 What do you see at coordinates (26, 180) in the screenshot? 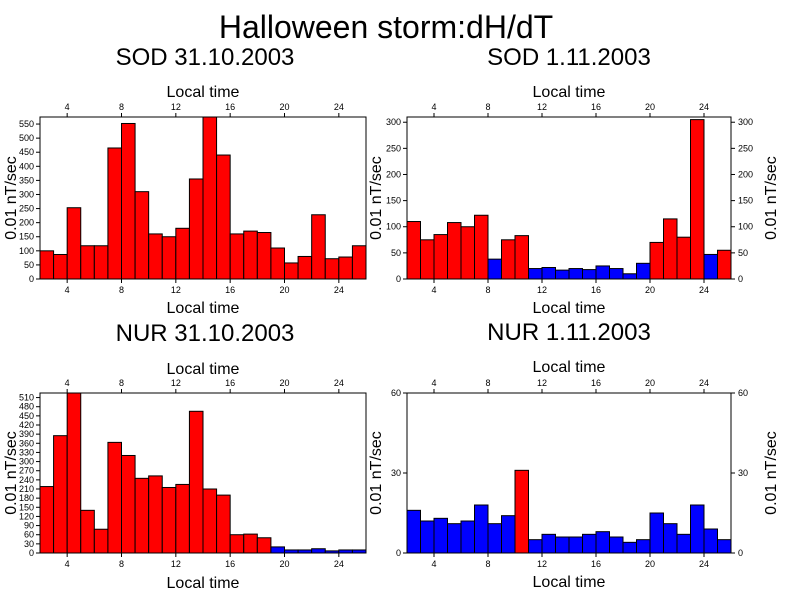
I see `y-tick-label-left: 350` at bounding box center [26, 180].